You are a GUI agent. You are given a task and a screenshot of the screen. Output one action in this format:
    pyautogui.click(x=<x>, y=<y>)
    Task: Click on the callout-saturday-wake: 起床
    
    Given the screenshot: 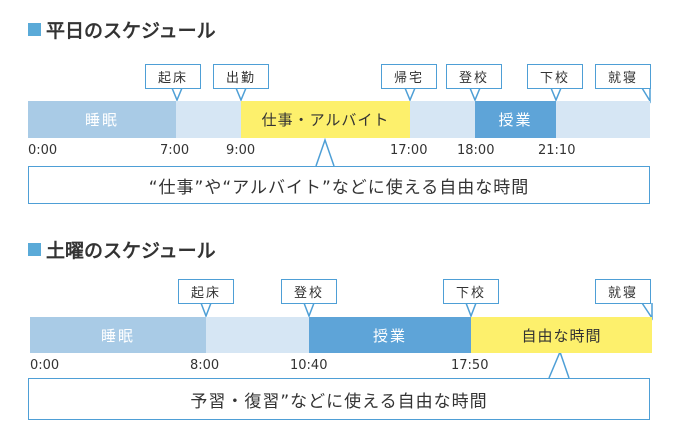 What is the action you would take?
    pyautogui.click(x=206, y=291)
    